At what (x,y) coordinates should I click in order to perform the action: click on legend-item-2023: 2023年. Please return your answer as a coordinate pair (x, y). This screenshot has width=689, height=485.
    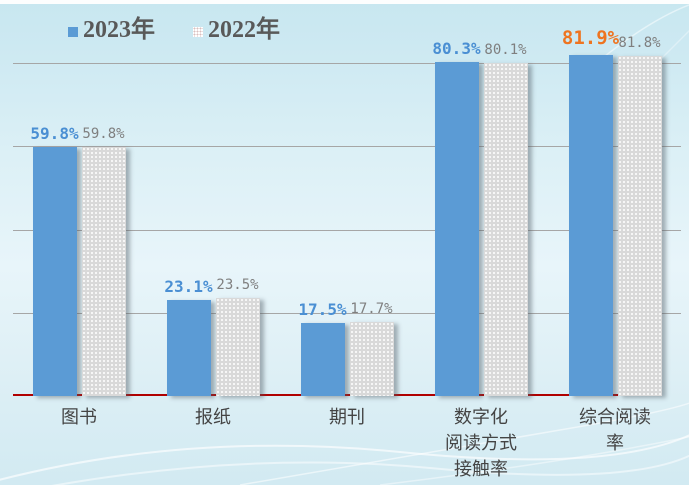
    Looking at the image, I should click on (111, 30).